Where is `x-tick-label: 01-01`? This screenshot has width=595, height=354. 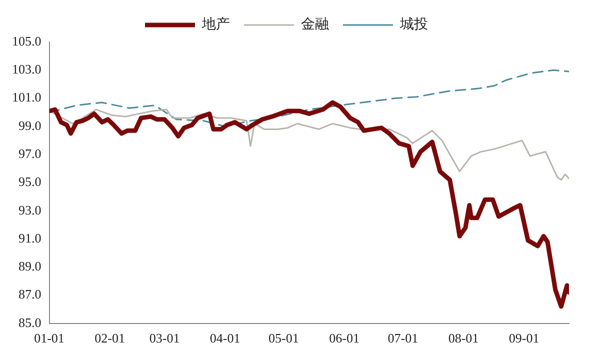 x-tick-label: 01-01 is located at coordinates (49, 338).